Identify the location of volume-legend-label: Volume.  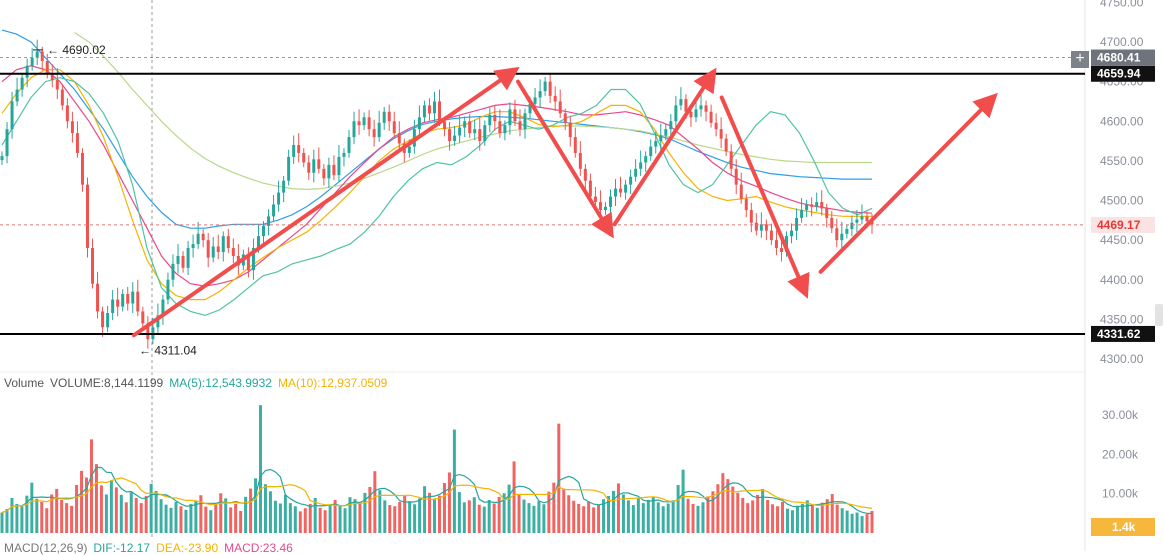
(24, 383).